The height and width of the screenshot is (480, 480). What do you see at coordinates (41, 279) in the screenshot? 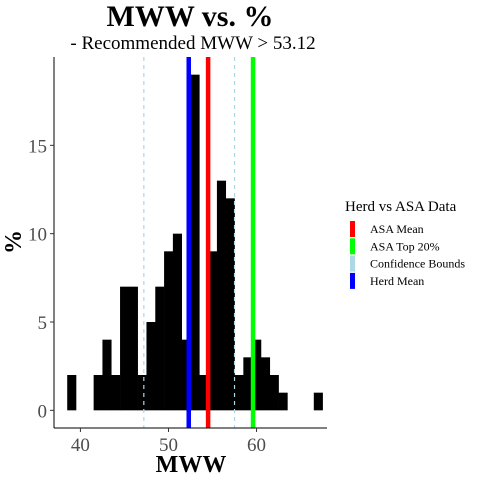
I see `y-ticks-group: 0 5 10 15` at bounding box center [41, 279].